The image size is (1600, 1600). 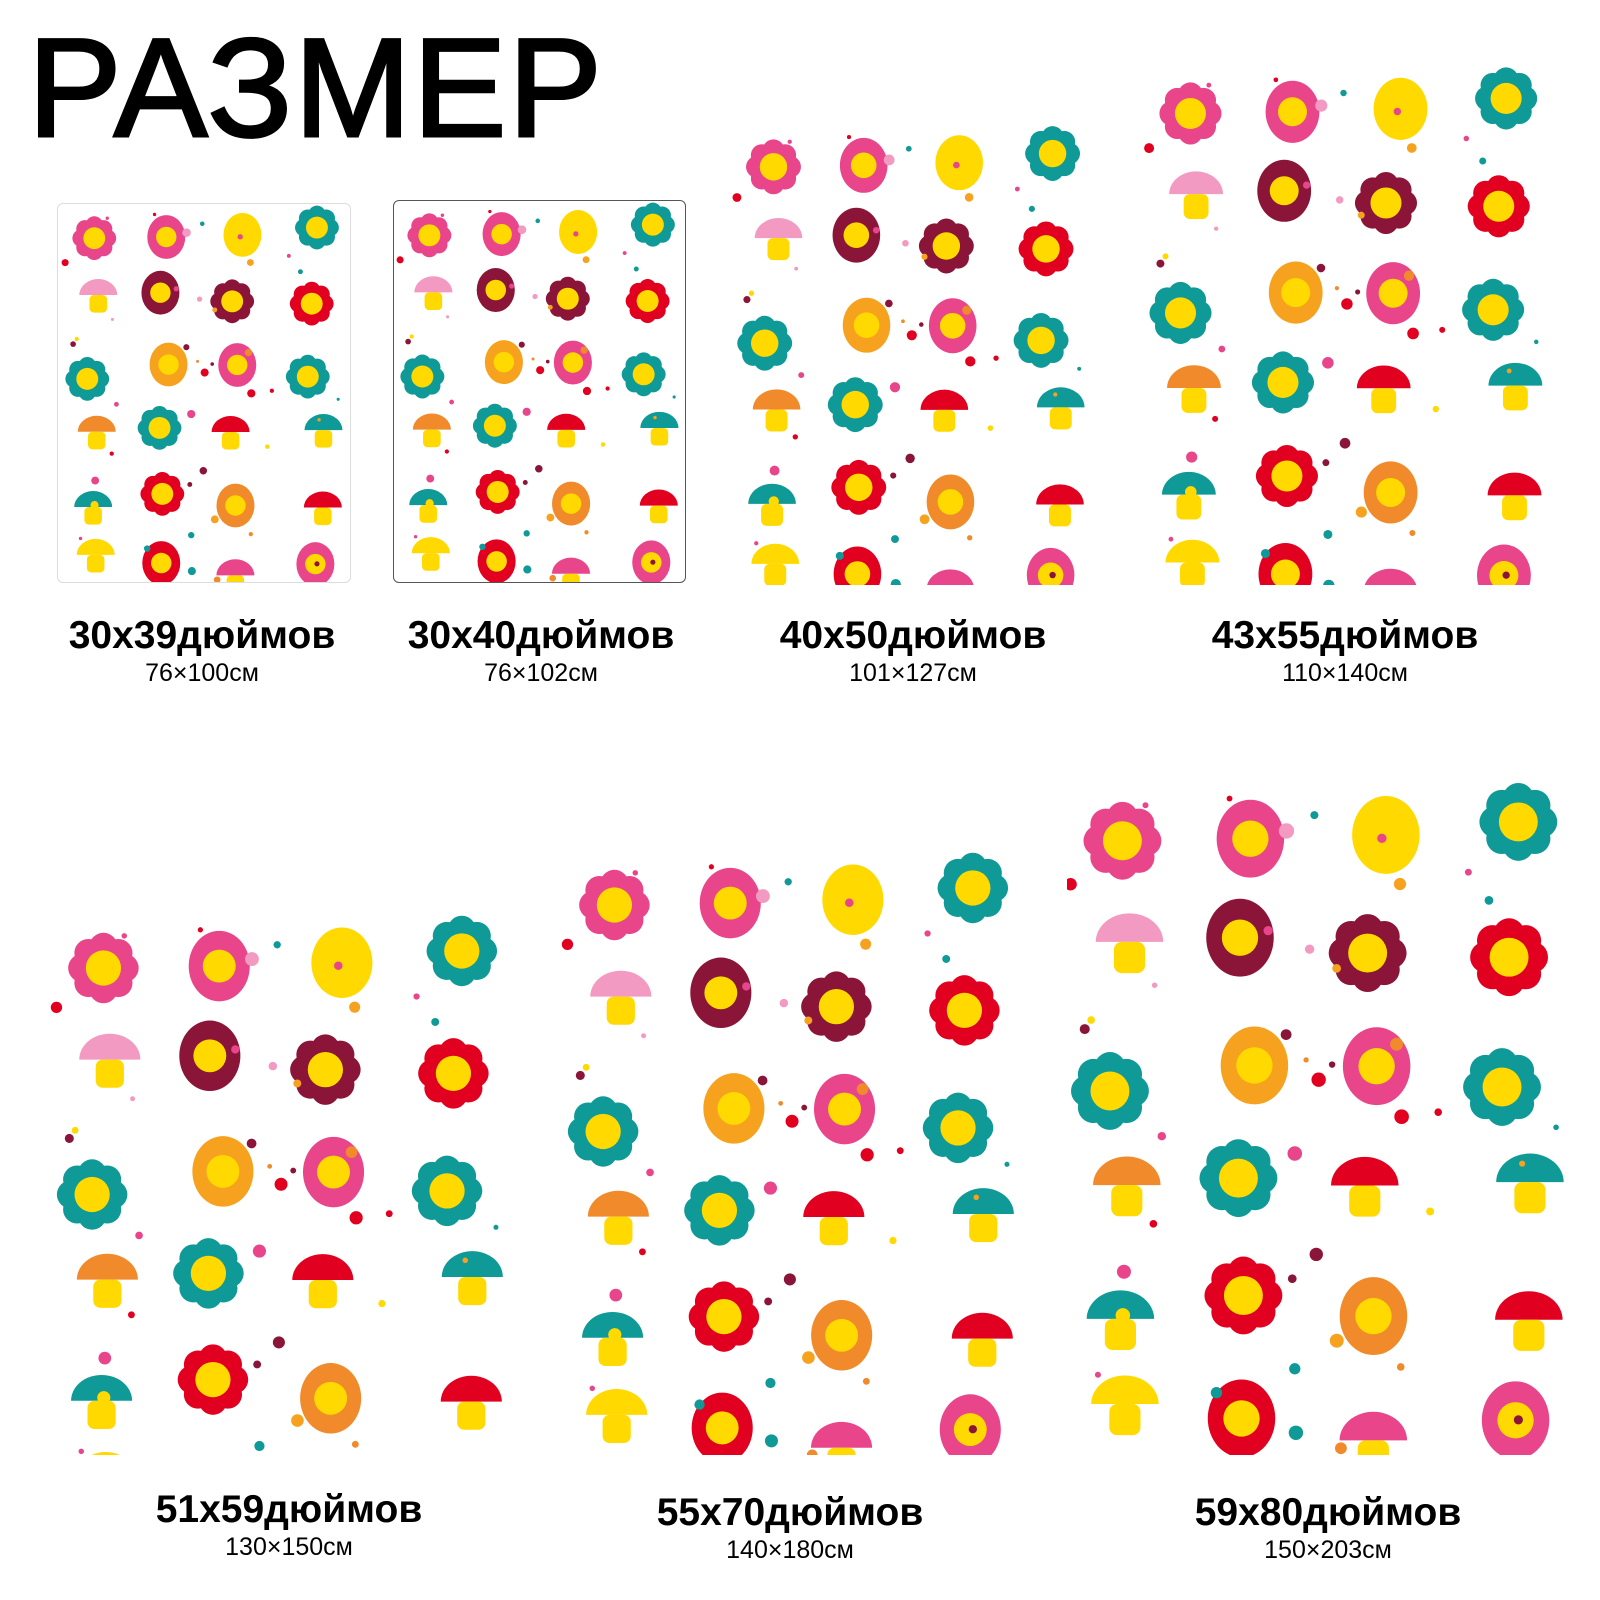 What do you see at coordinates (315, 87) in the screenshot?
I see `page-title: РАЗМЕР` at bounding box center [315, 87].